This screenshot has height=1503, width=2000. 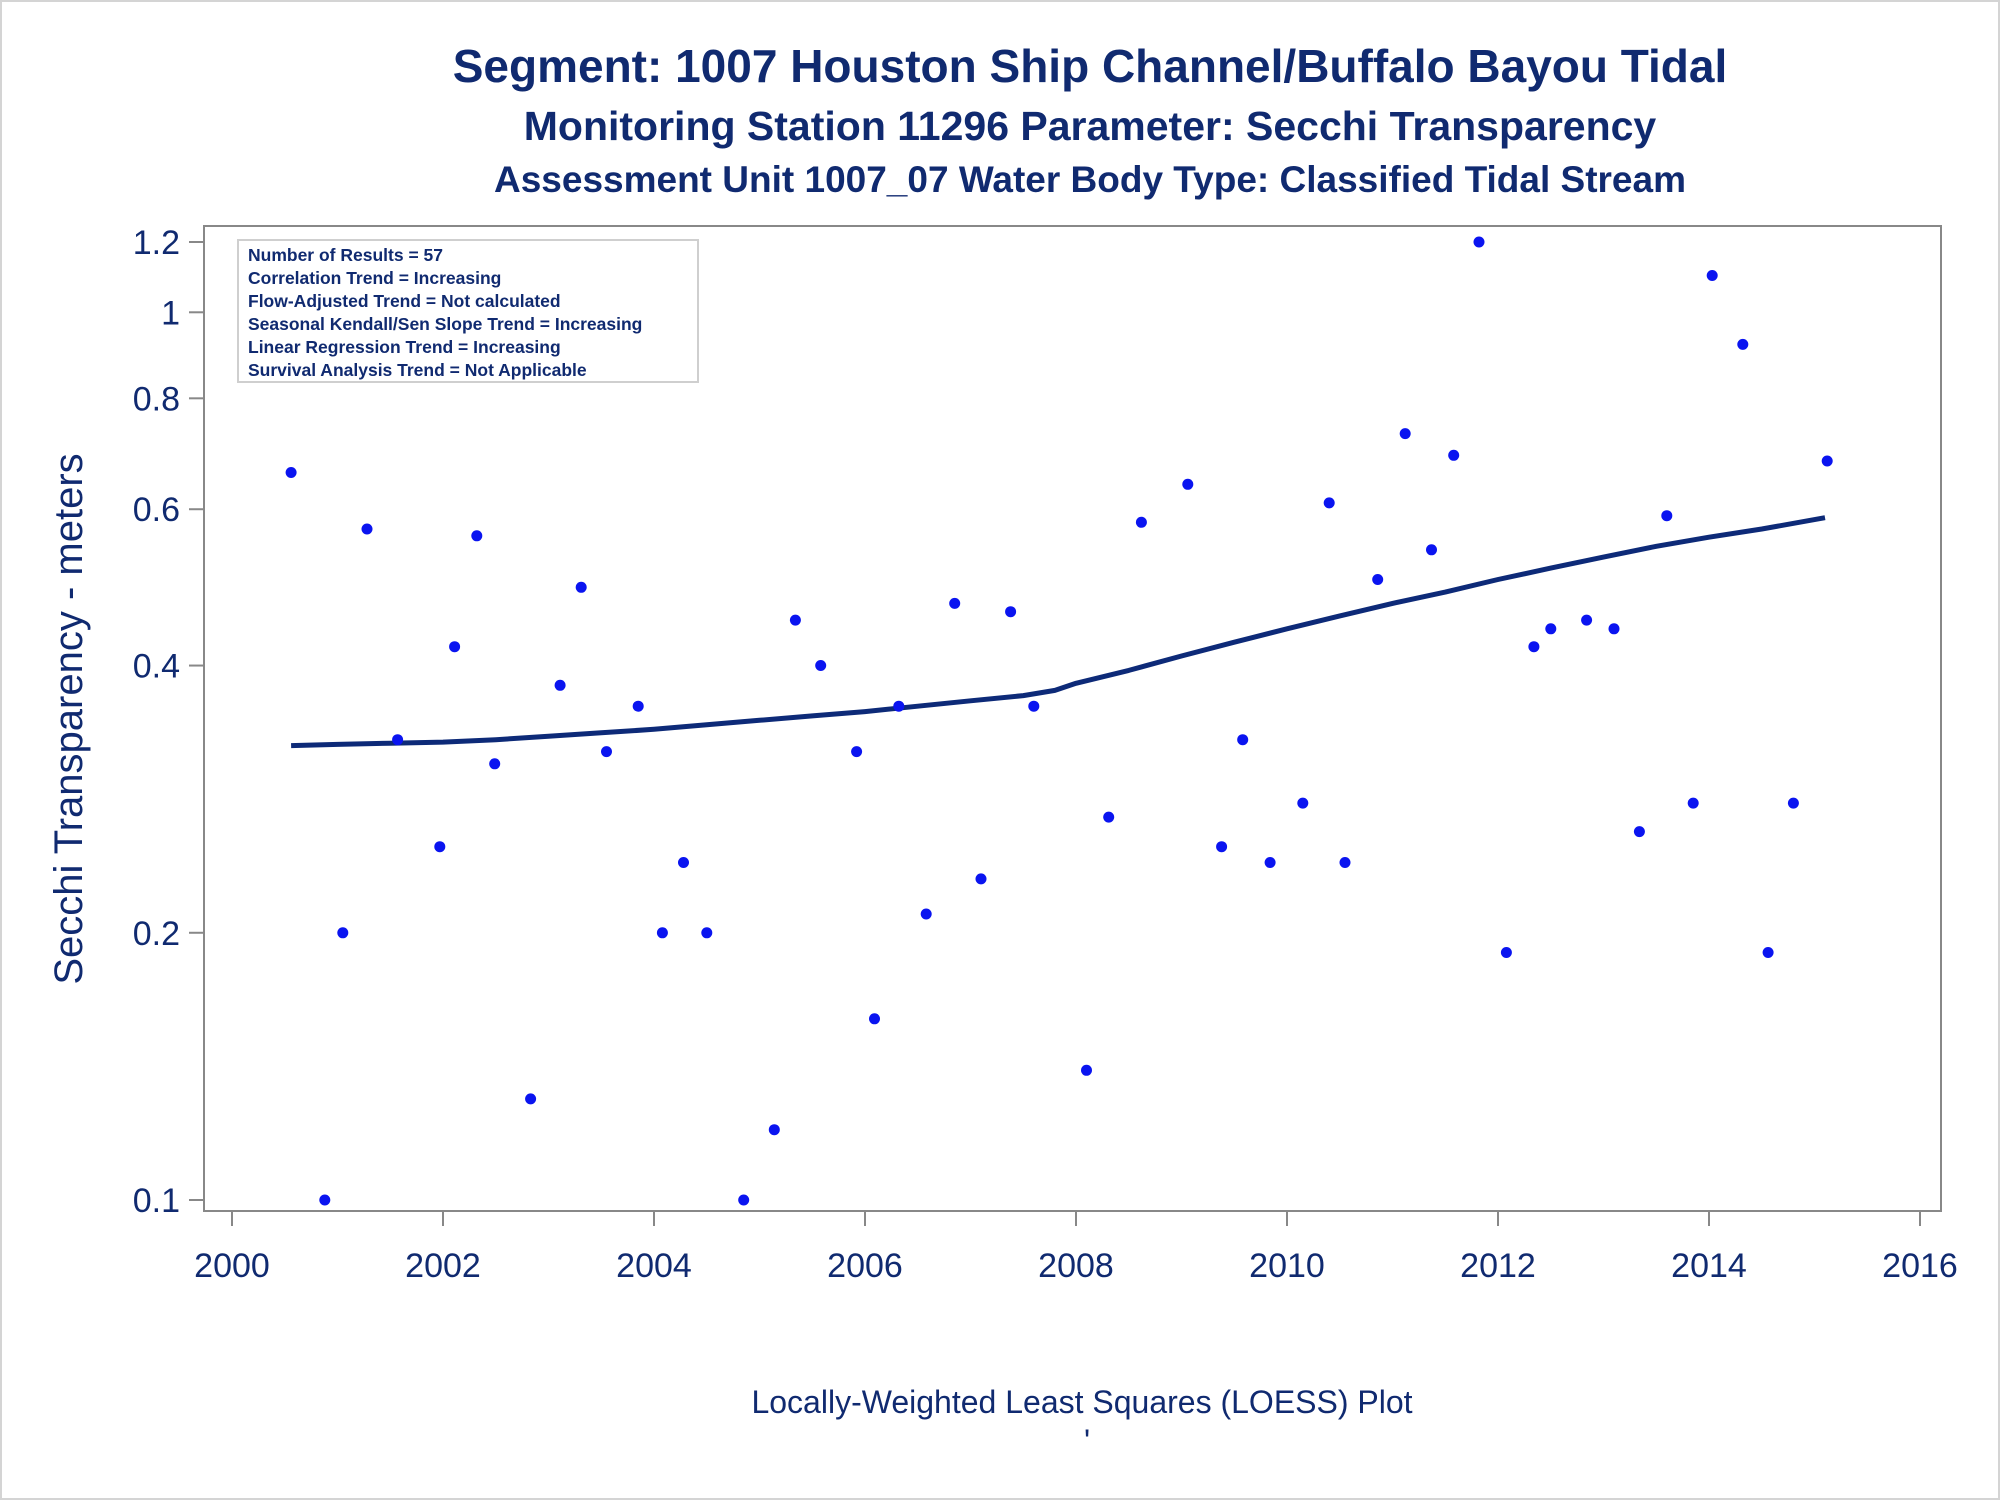 What do you see at coordinates (69, 718) in the screenshot?
I see `y-axis-label: Secchi Transparency - meters` at bounding box center [69, 718].